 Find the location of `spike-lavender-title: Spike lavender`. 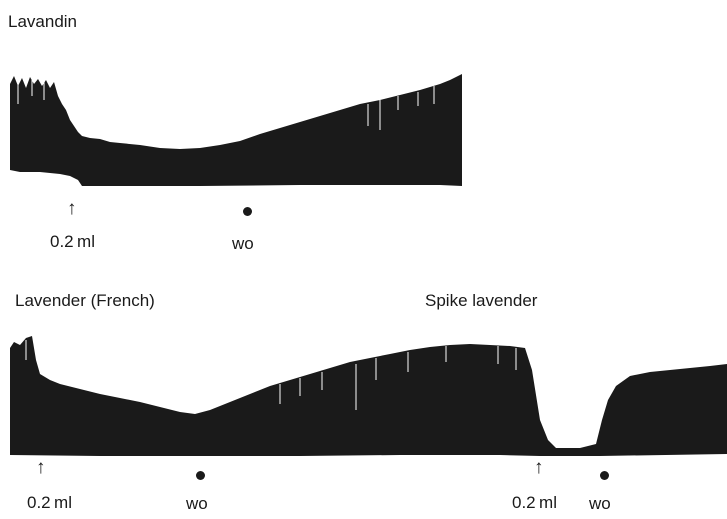

spike-lavender-title: Spike lavender is located at coordinates (481, 300).